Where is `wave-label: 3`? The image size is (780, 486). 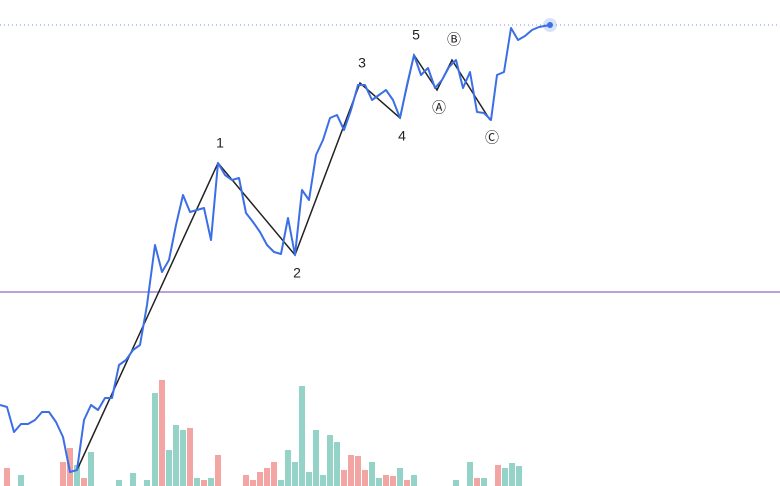 wave-label: 3 is located at coordinates (362, 63).